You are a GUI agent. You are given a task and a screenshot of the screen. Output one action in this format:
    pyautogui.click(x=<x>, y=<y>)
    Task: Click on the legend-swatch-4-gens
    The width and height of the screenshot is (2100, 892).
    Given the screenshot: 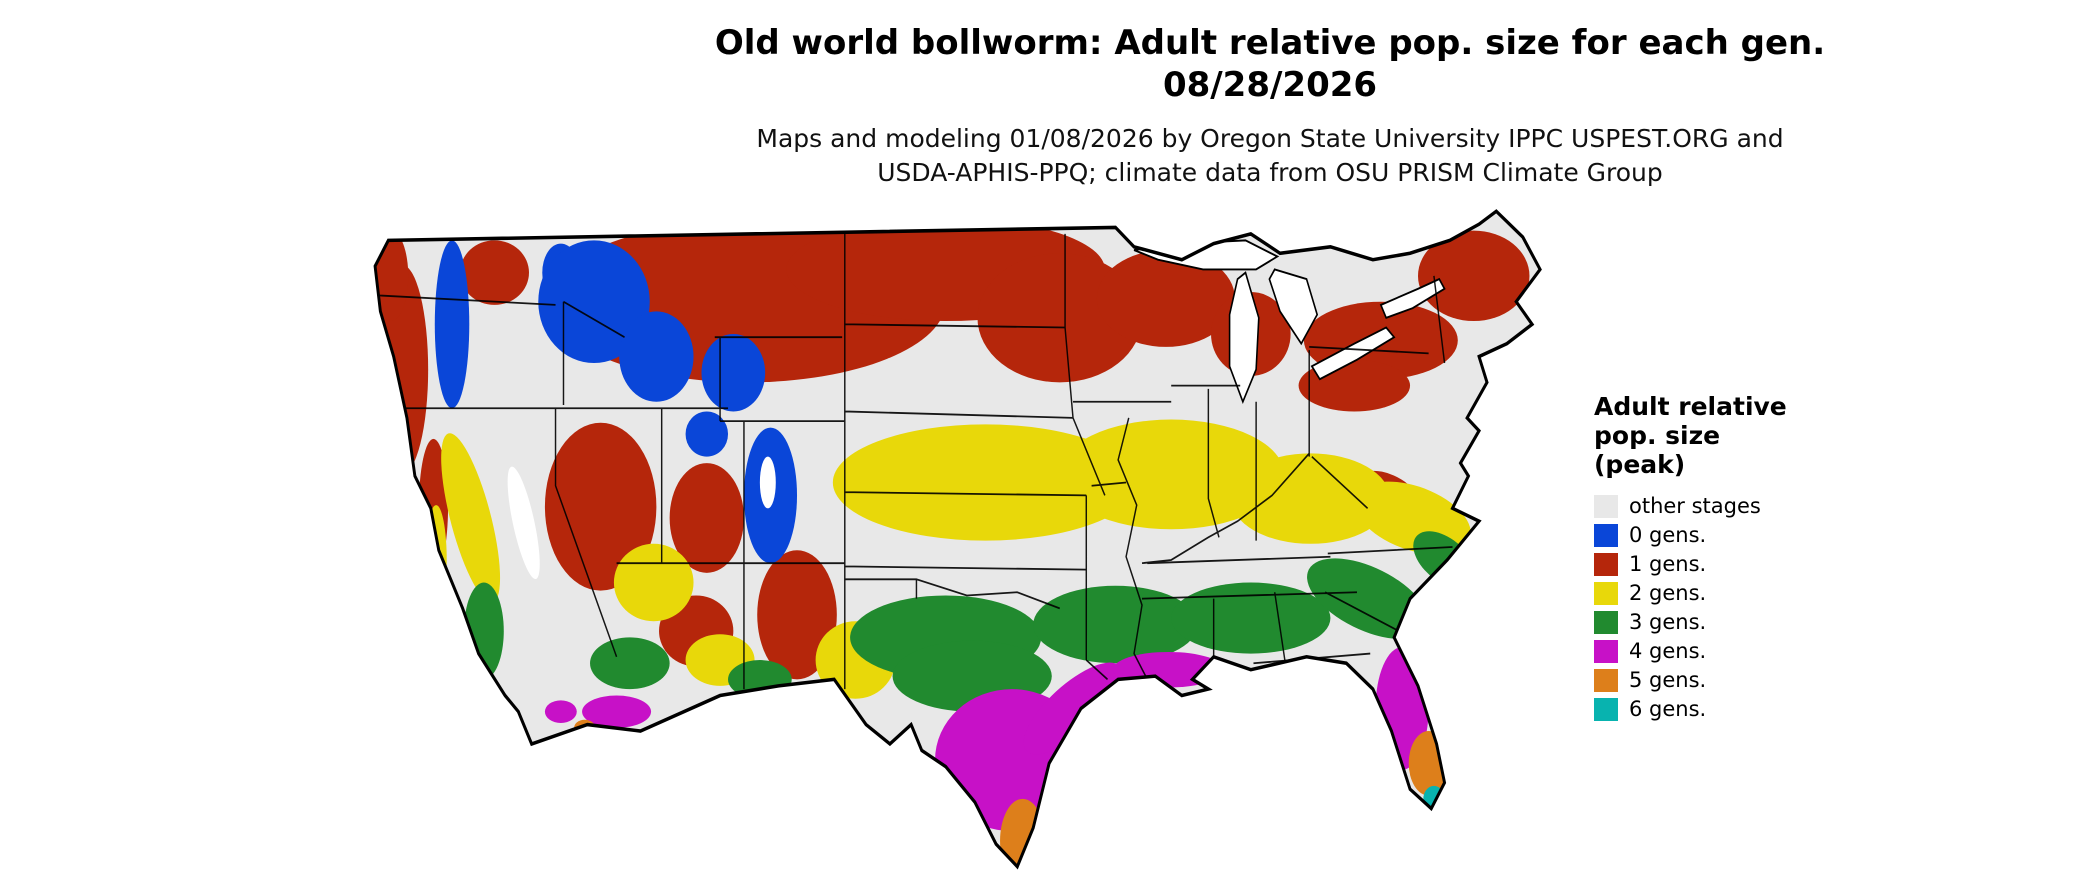 What is the action you would take?
    pyautogui.click(x=1606, y=651)
    